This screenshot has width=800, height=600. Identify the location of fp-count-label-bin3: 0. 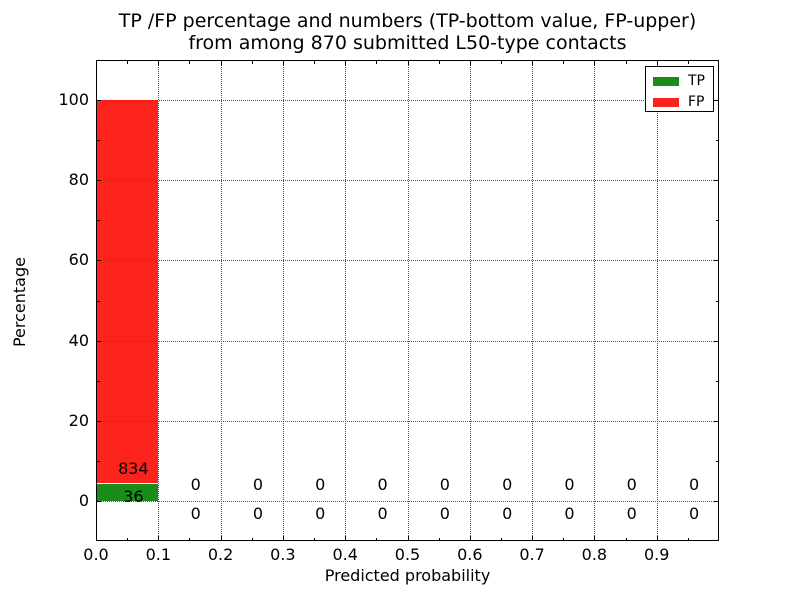
(320, 485).